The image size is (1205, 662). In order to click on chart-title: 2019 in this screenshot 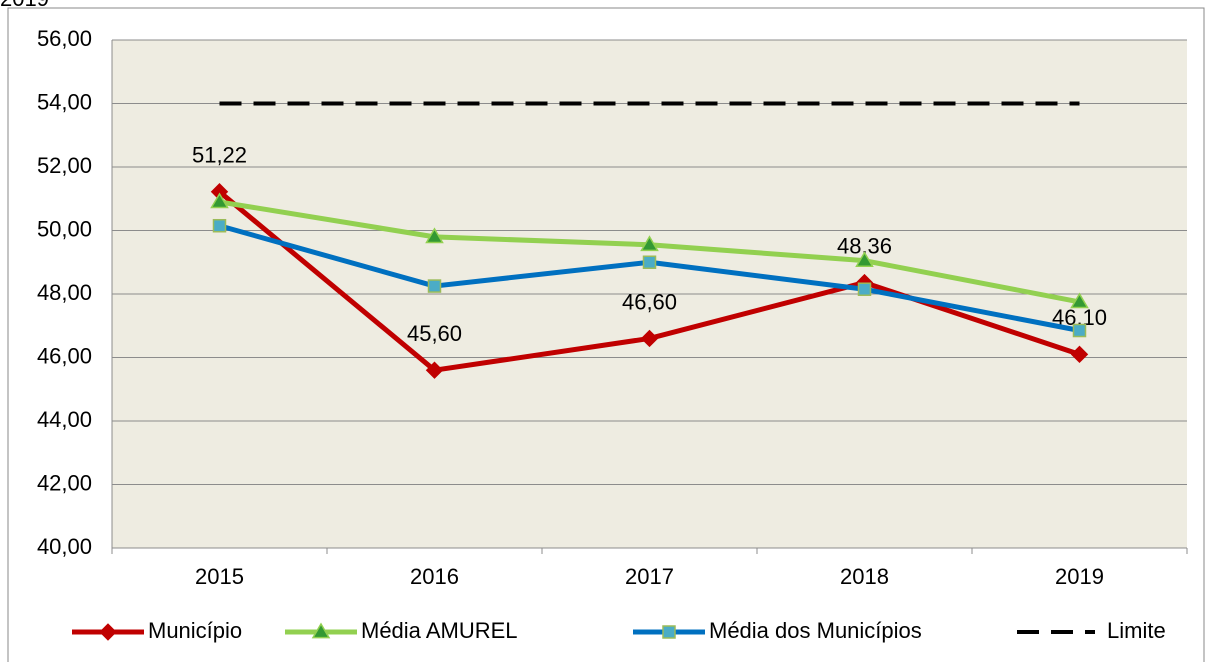, I will do `click(24, 5)`.